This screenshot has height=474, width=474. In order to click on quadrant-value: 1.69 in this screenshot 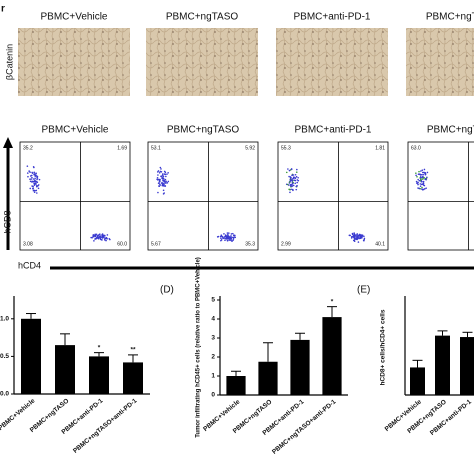, I will do `click(122, 148)`.